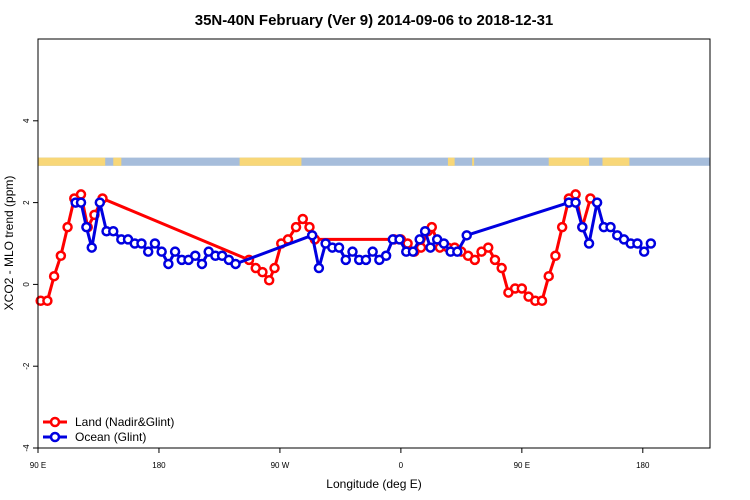 This screenshot has width=750, height=500. What do you see at coordinates (280, 465) in the screenshot?
I see `x-tick-label: 90 W` at bounding box center [280, 465].